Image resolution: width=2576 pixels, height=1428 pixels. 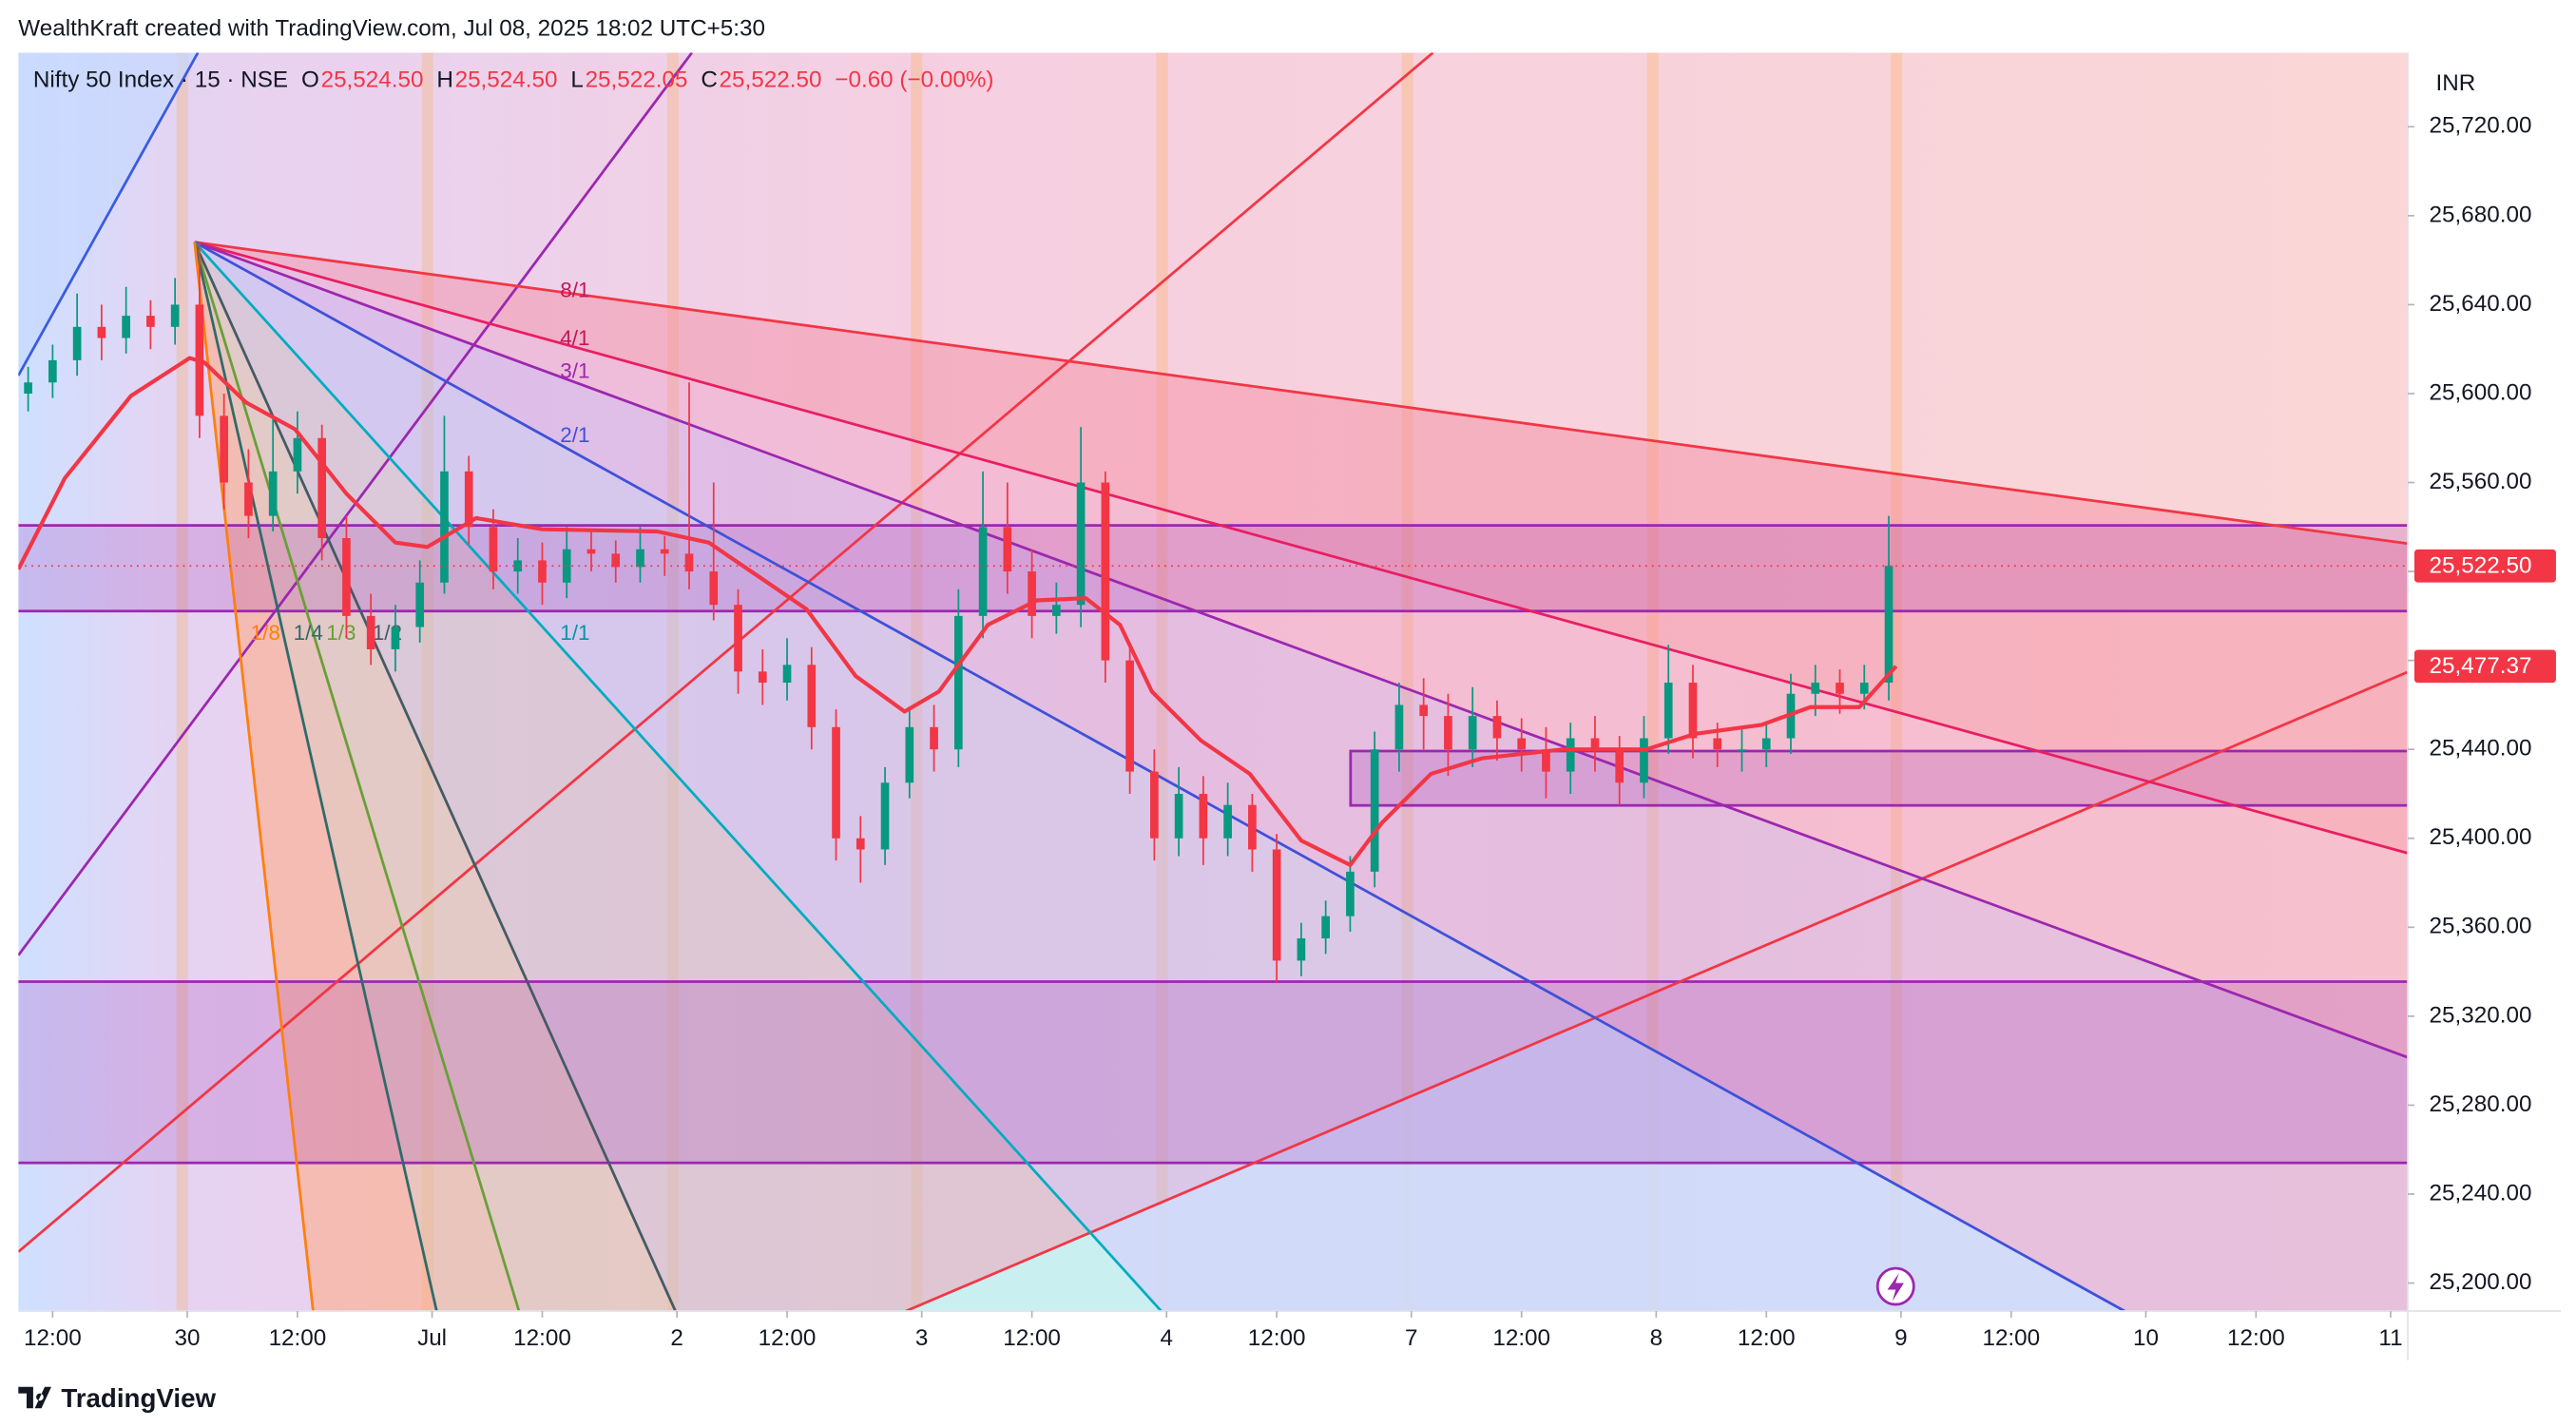 What do you see at coordinates (2146, 1338) in the screenshot?
I see `x-tick-label: 10` at bounding box center [2146, 1338].